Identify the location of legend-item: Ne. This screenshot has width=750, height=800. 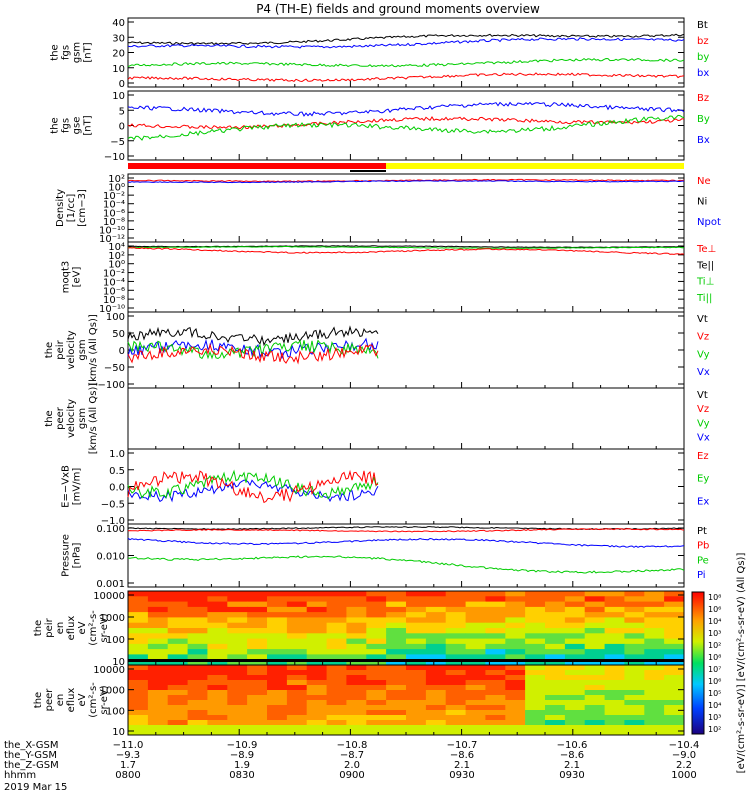
(704, 181).